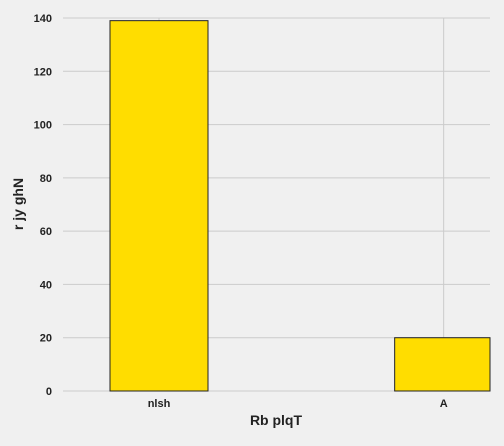 Image resolution: width=504 pixels, height=446 pixels. I want to click on y-axis-title: r jy ghN, so click(18, 204).